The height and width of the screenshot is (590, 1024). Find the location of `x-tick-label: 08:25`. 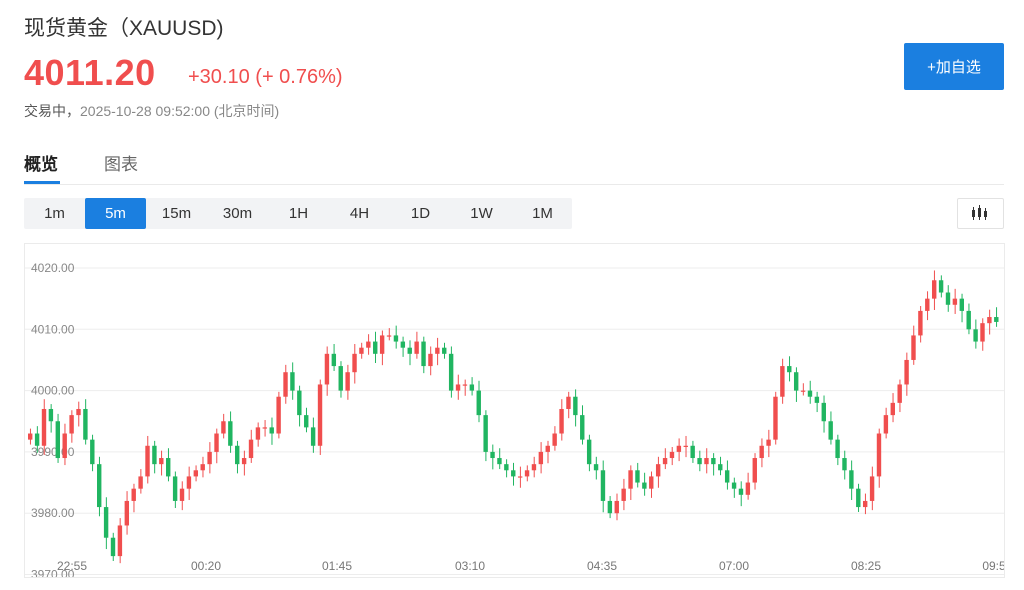

x-tick-label: 08:25 is located at coordinates (866, 566).